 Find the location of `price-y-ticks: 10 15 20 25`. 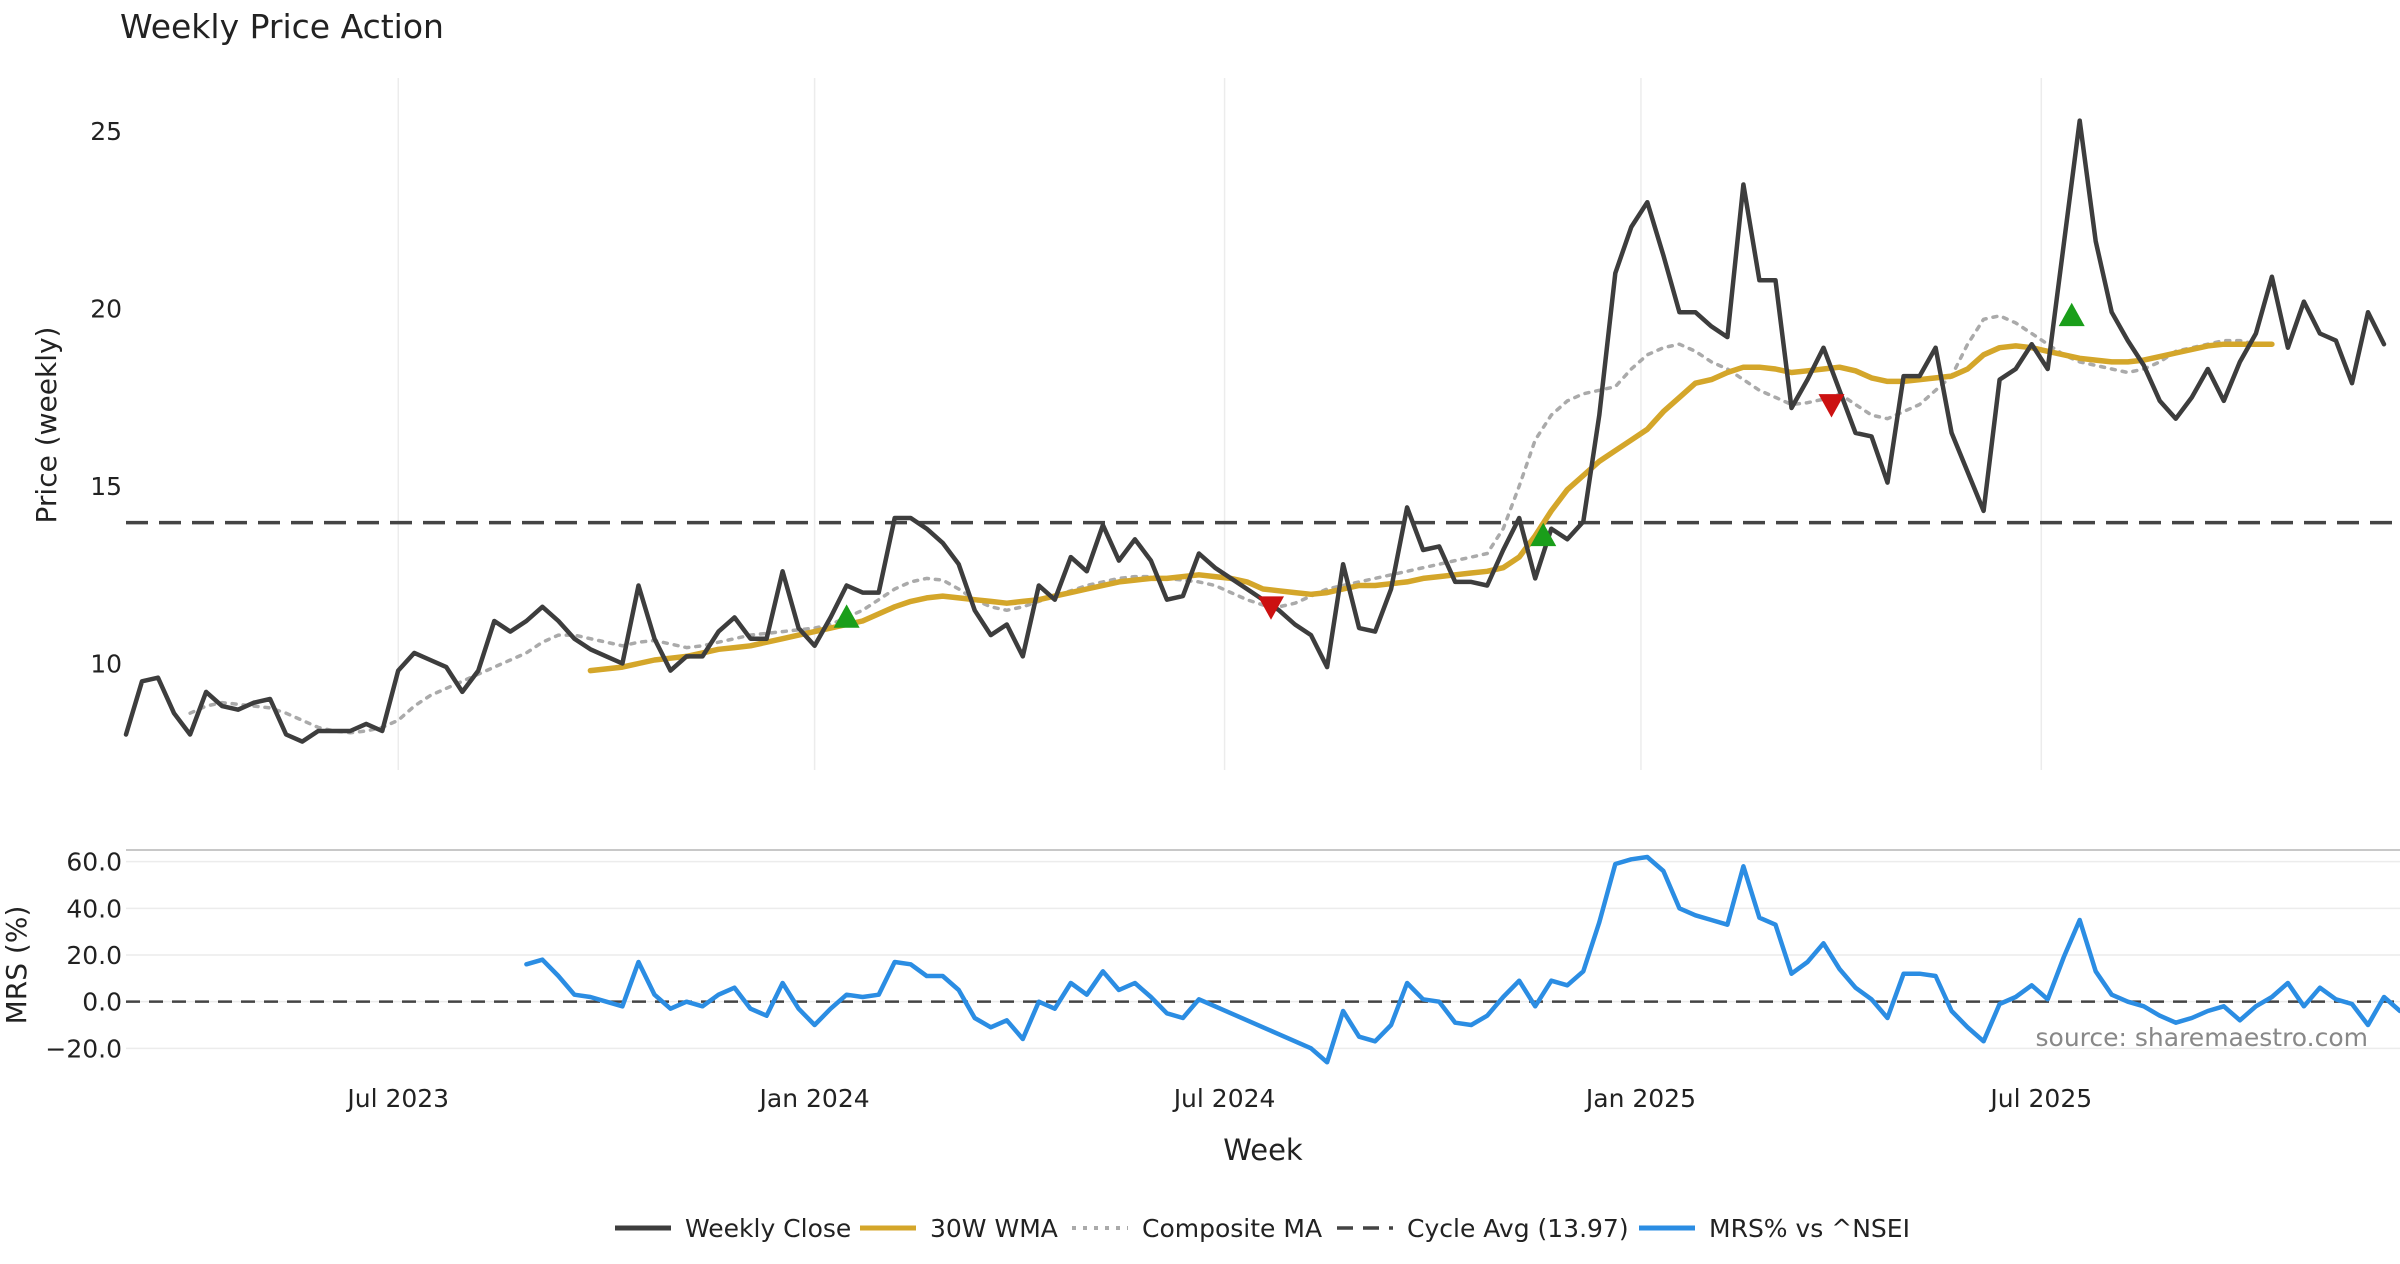

price-y-ticks: 10 15 20 25 is located at coordinates (106, 397).